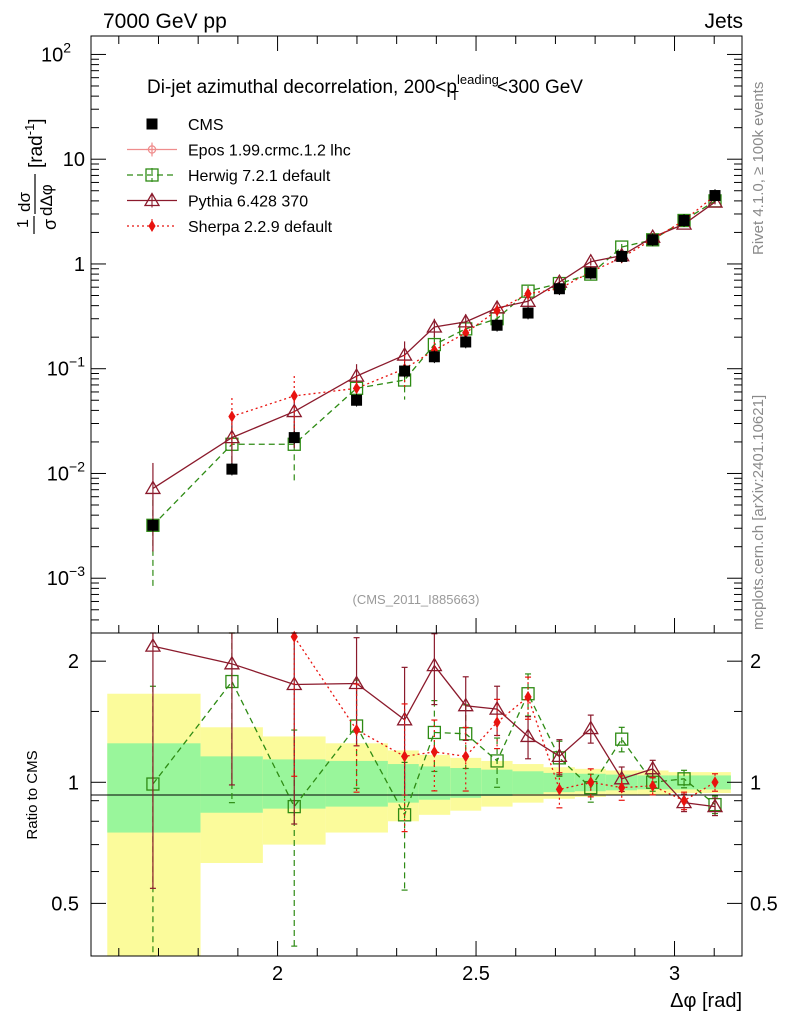 This screenshot has height=1024, width=786. Describe the element at coordinates (32, 794) in the screenshot. I see `ratio-axis-label: Ratio to CMS` at that location.